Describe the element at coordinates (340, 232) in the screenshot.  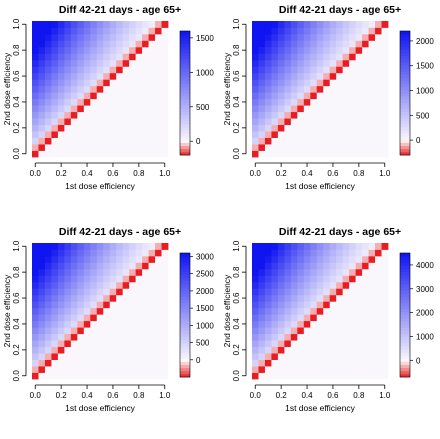
I see `chart-title: Diff 42-21 days - age 65+` at that location.